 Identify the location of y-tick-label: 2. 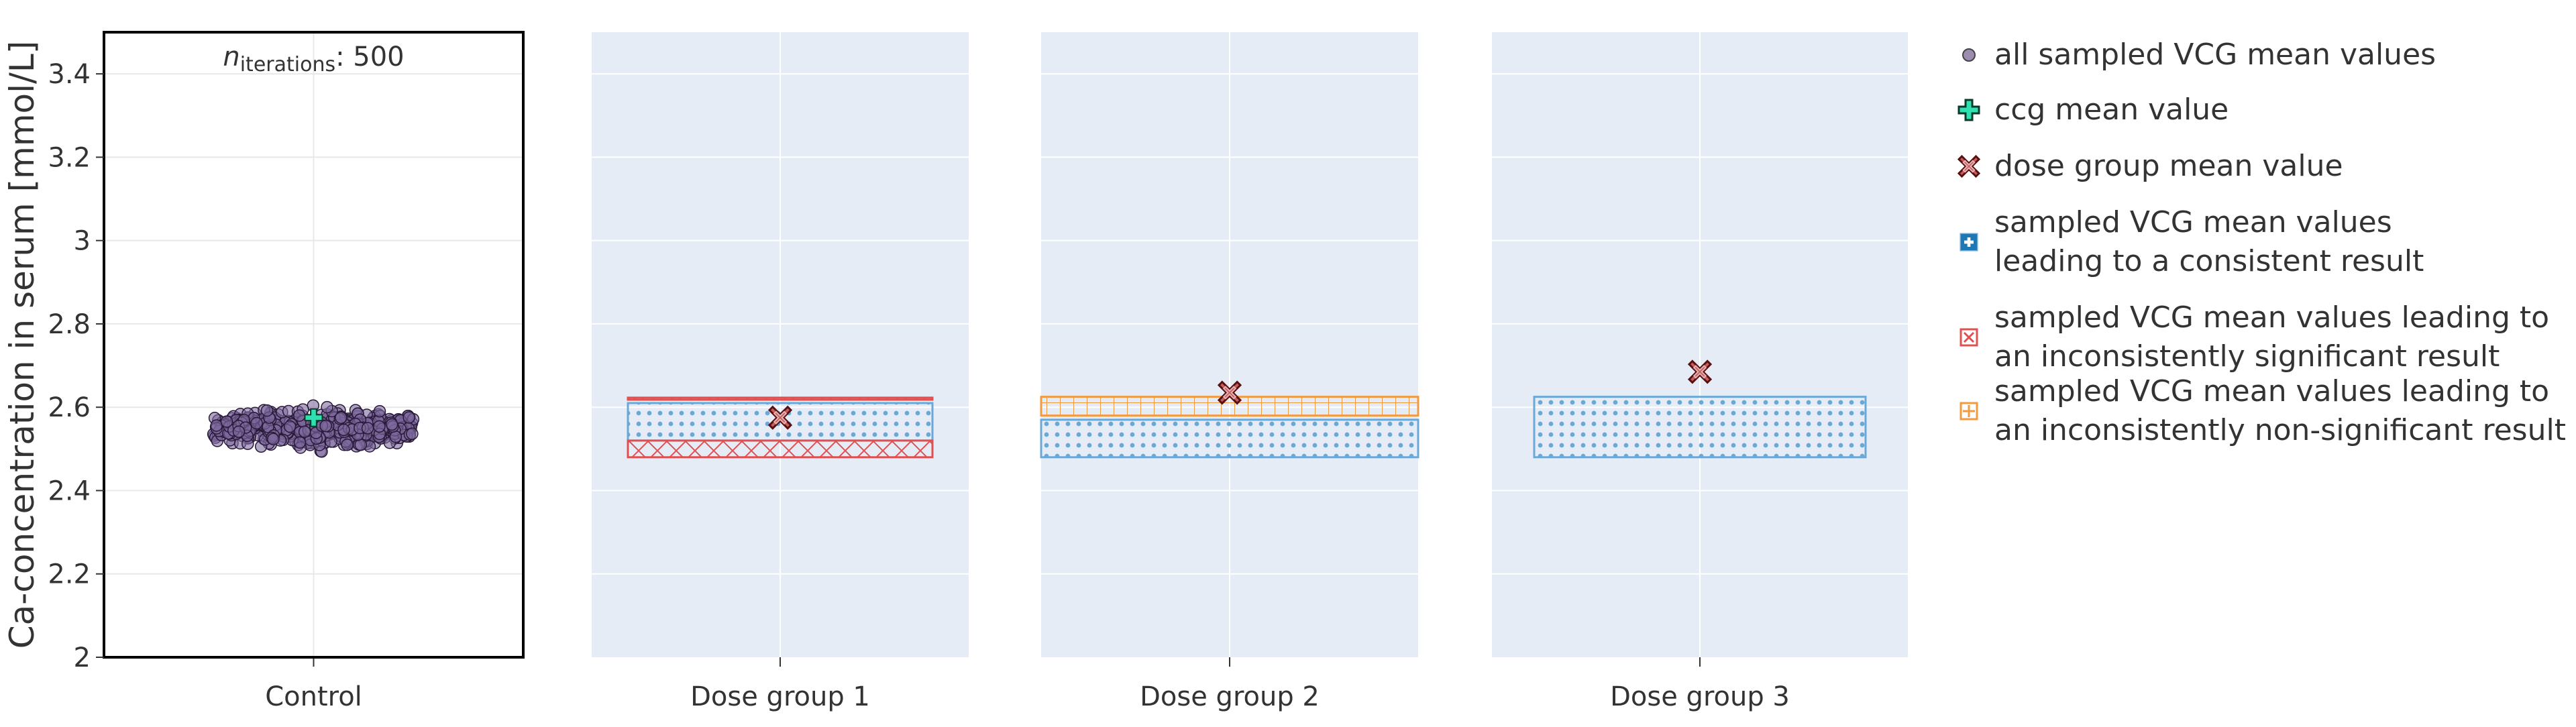
(82, 657).